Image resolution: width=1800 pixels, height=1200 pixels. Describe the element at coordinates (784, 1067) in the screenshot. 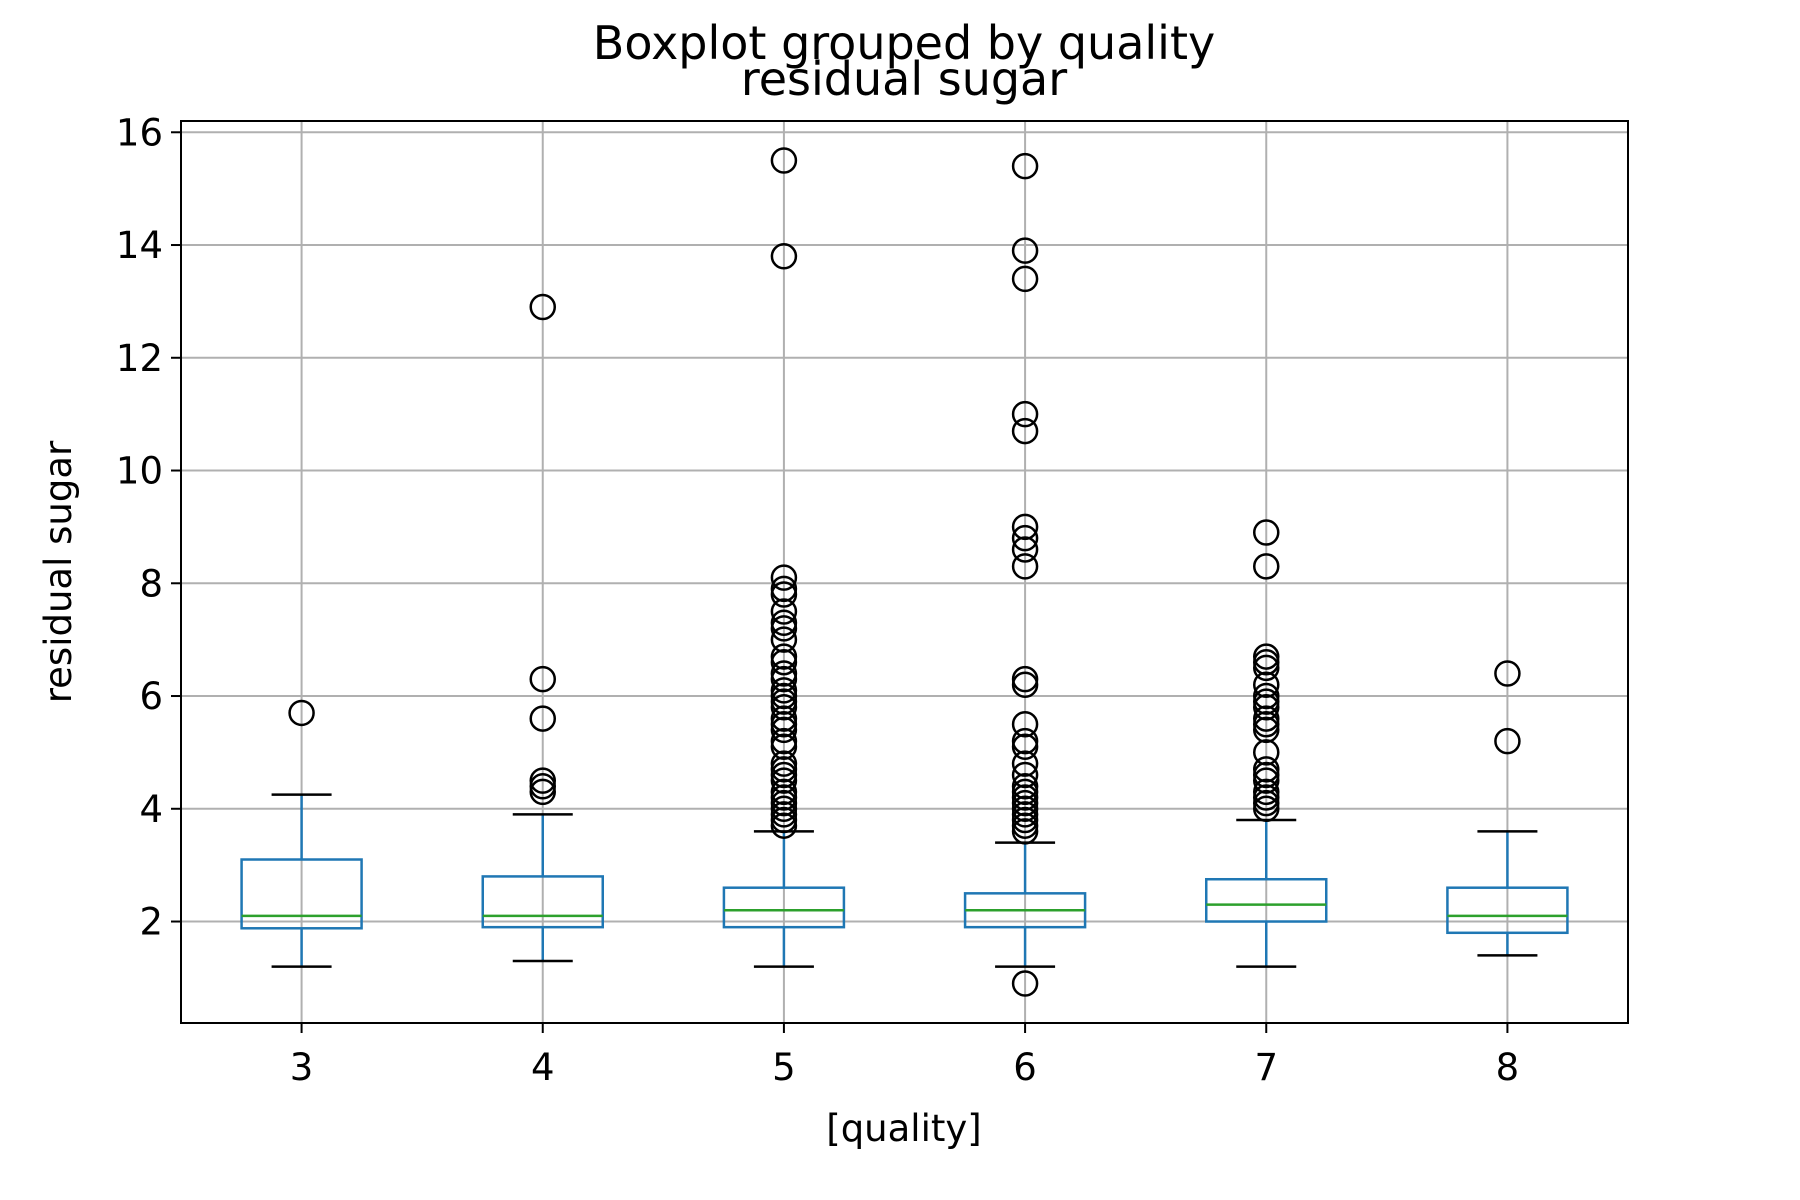

I see `x-tick-label: 5` at that location.